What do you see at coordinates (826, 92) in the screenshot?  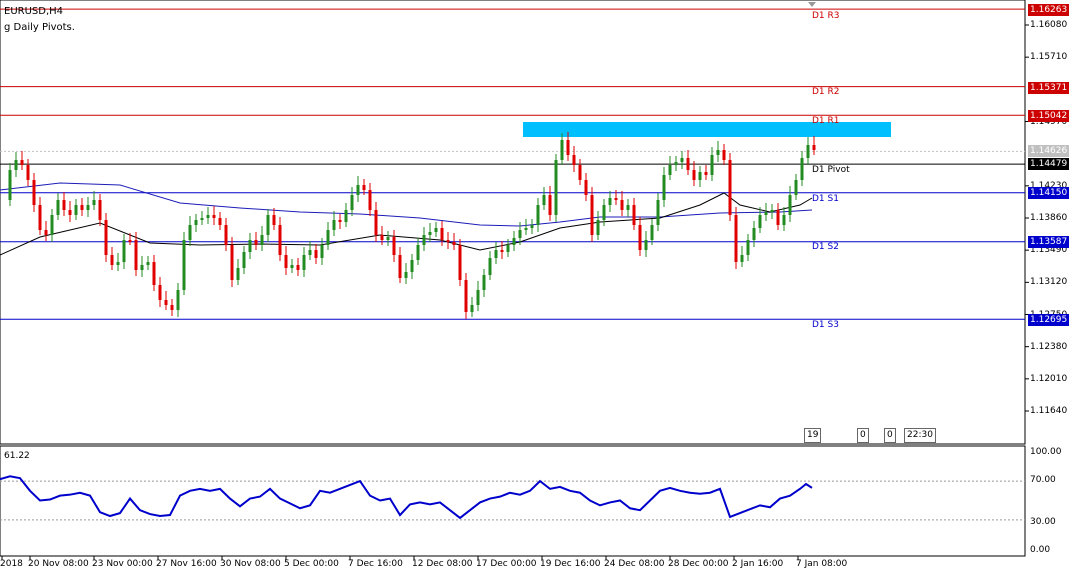 I see `pivot-label-r2: D1 R2` at bounding box center [826, 92].